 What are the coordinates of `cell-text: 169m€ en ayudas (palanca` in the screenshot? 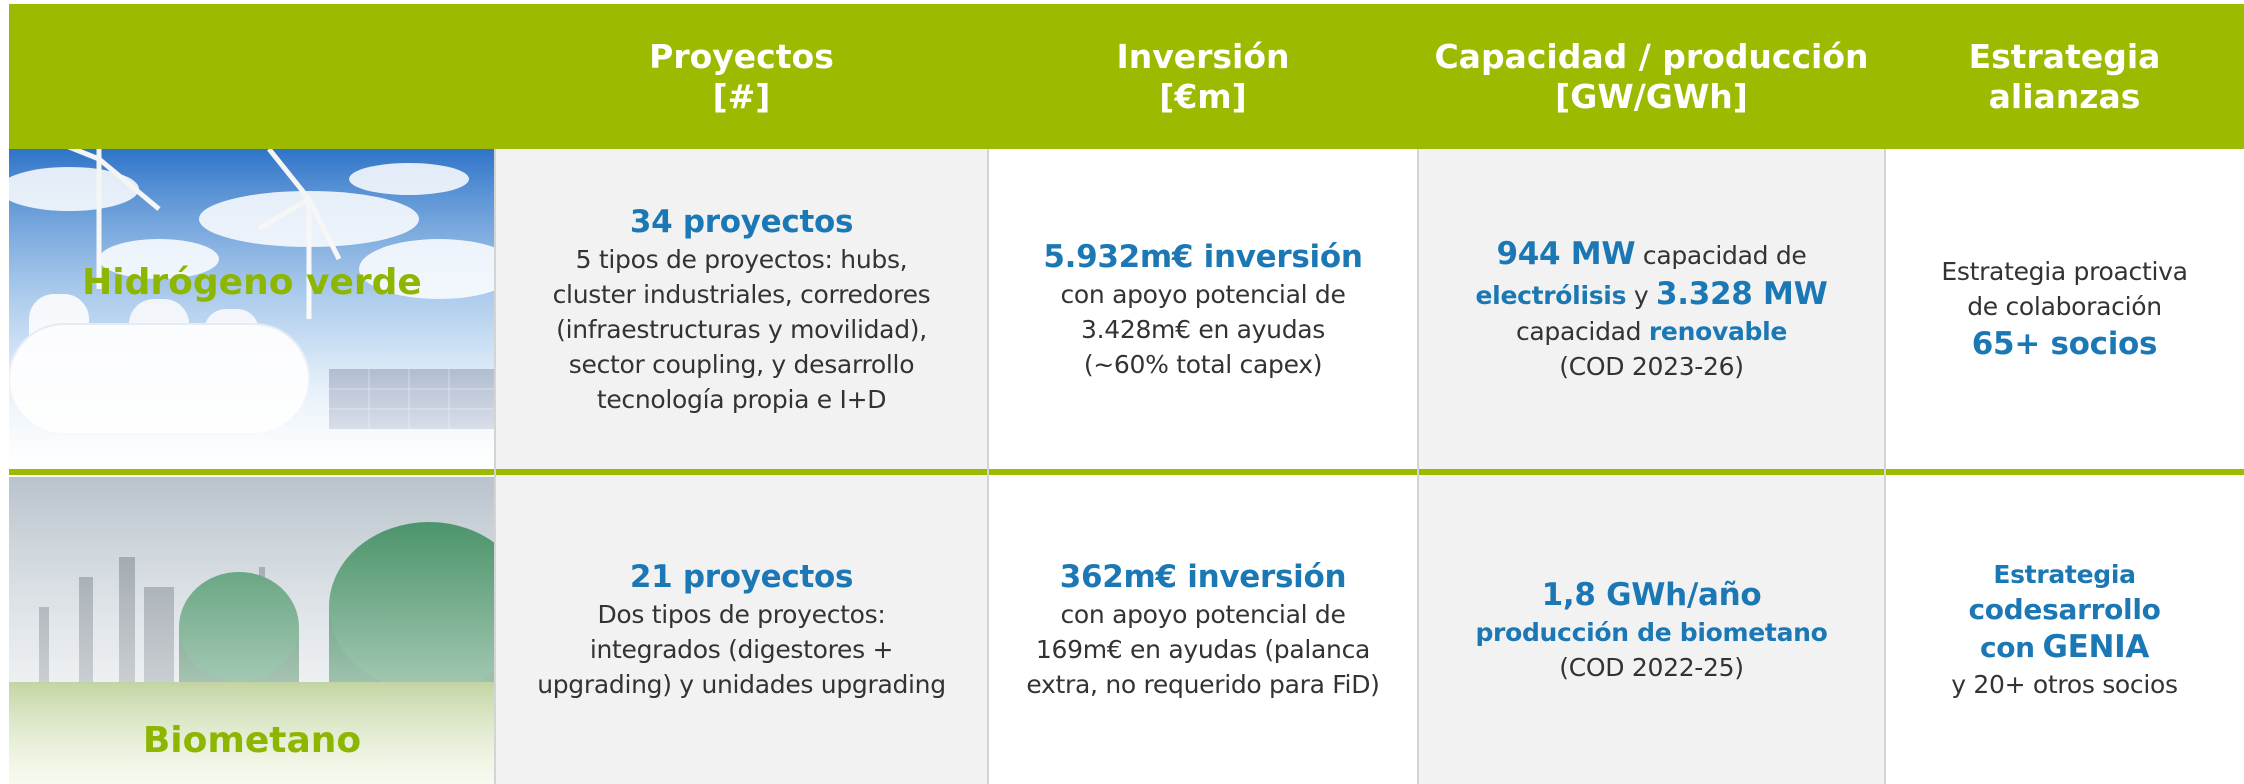 It's located at (1203, 649).